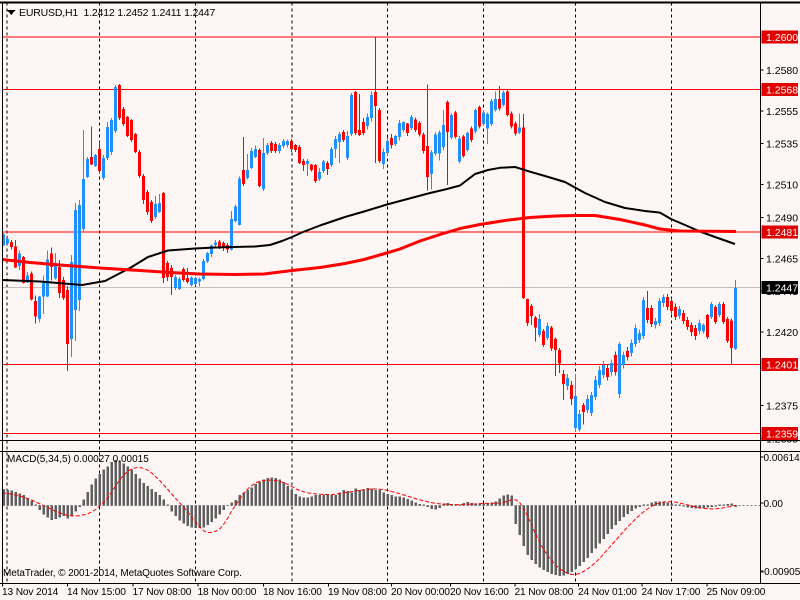 Image resolution: width=800 pixels, height=600 pixels. What do you see at coordinates (117, 13) in the screenshot?
I see `svg-text:EURUSD,H1 1.2412 1.2452 1.241: EURUSD,H1 1.2412 1.2452 1.2411 1.2447` at bounding box center [117, 13].